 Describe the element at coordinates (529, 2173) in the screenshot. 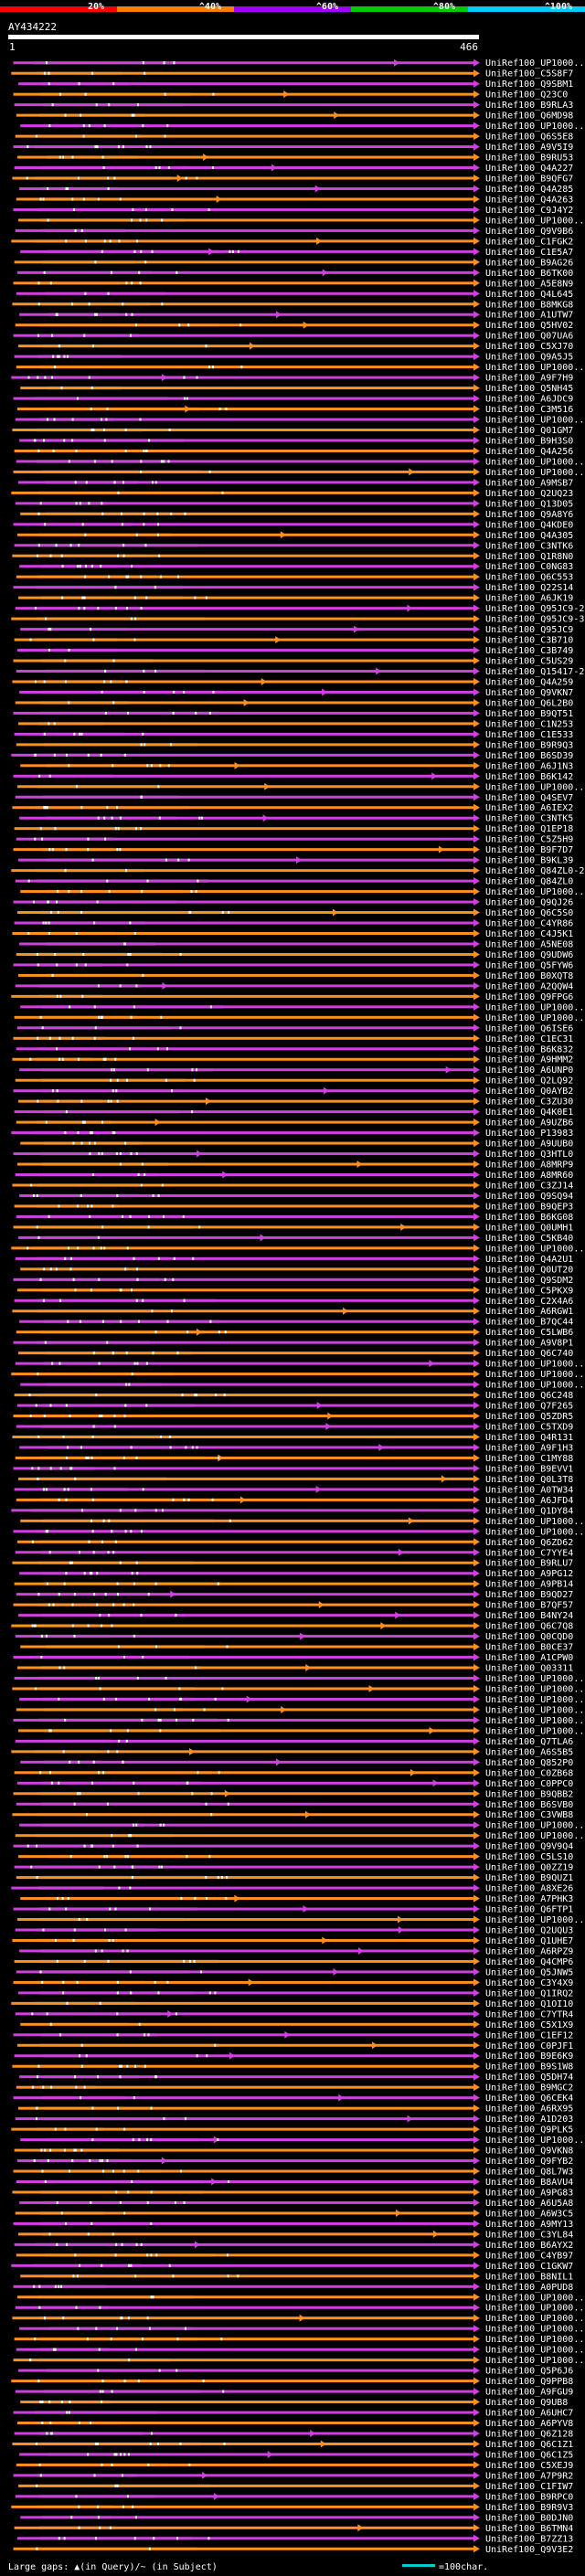

I see `subject-label: UniRef100_Q8L7W3` at that location.